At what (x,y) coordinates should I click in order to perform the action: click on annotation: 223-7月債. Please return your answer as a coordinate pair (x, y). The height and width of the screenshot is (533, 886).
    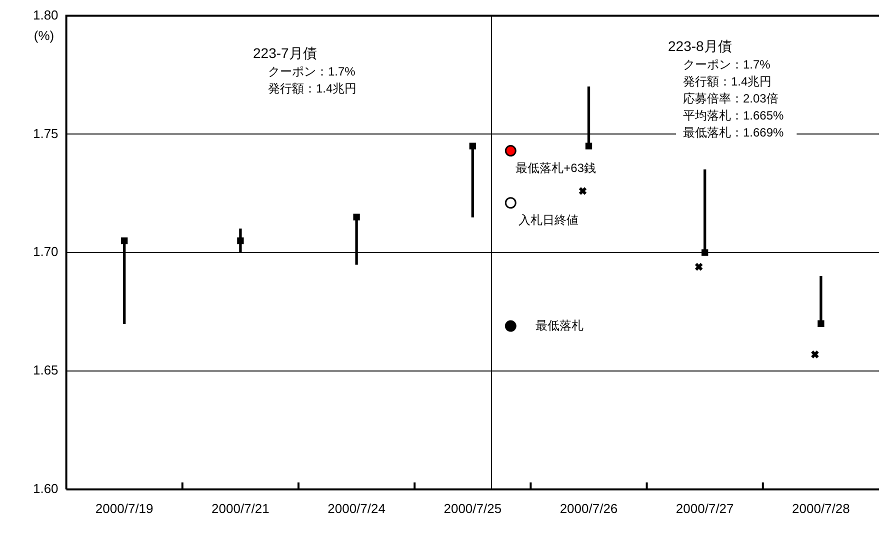
    Looking at the image, I should click on (285, 52).